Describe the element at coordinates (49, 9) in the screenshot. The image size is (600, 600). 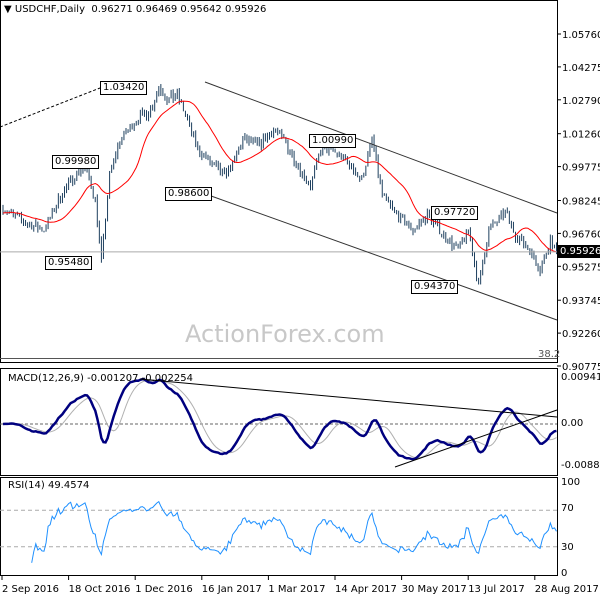
I see `symbol-label: USDCHF,Daily` at that location.